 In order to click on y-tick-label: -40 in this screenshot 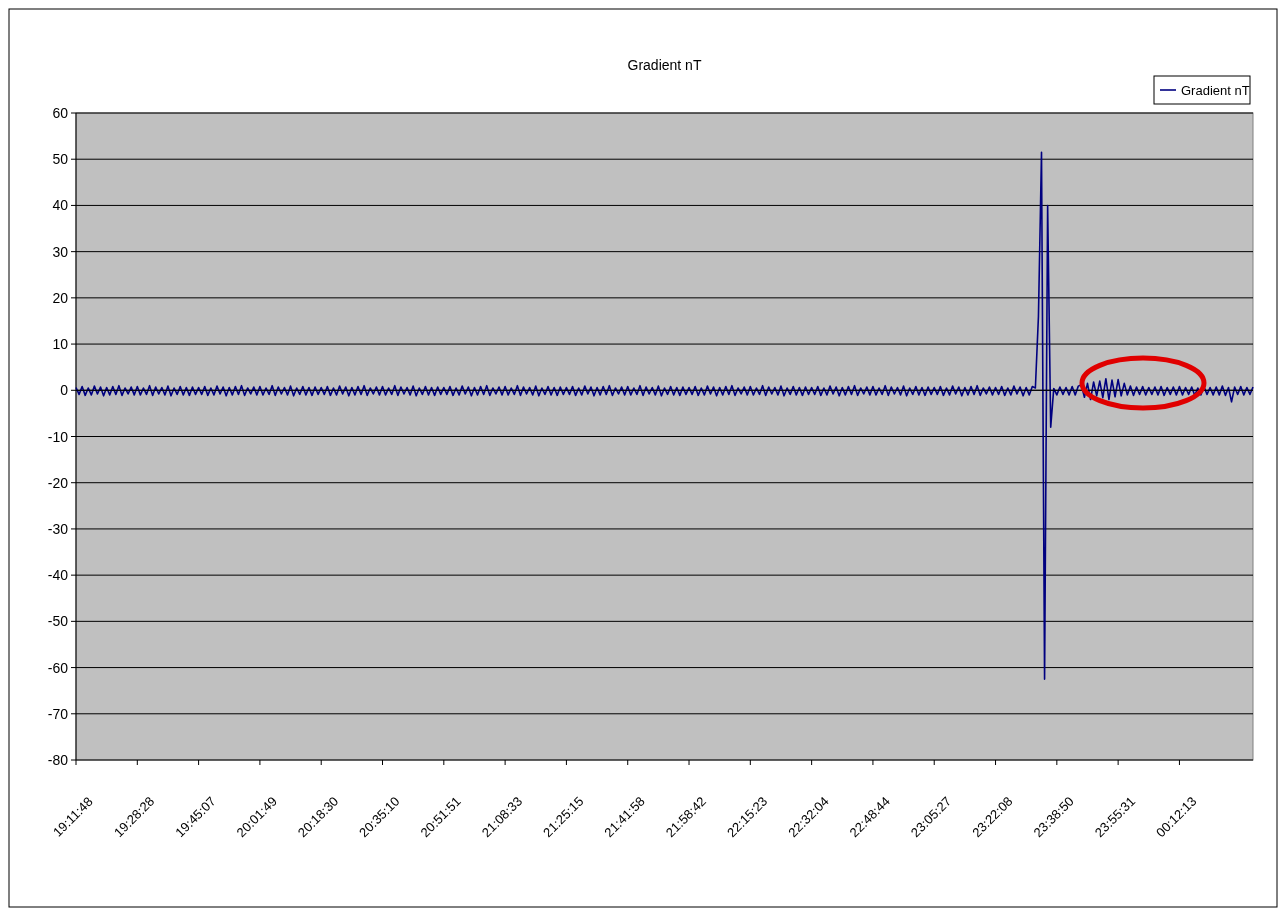, I will do `click(58, 575)`.